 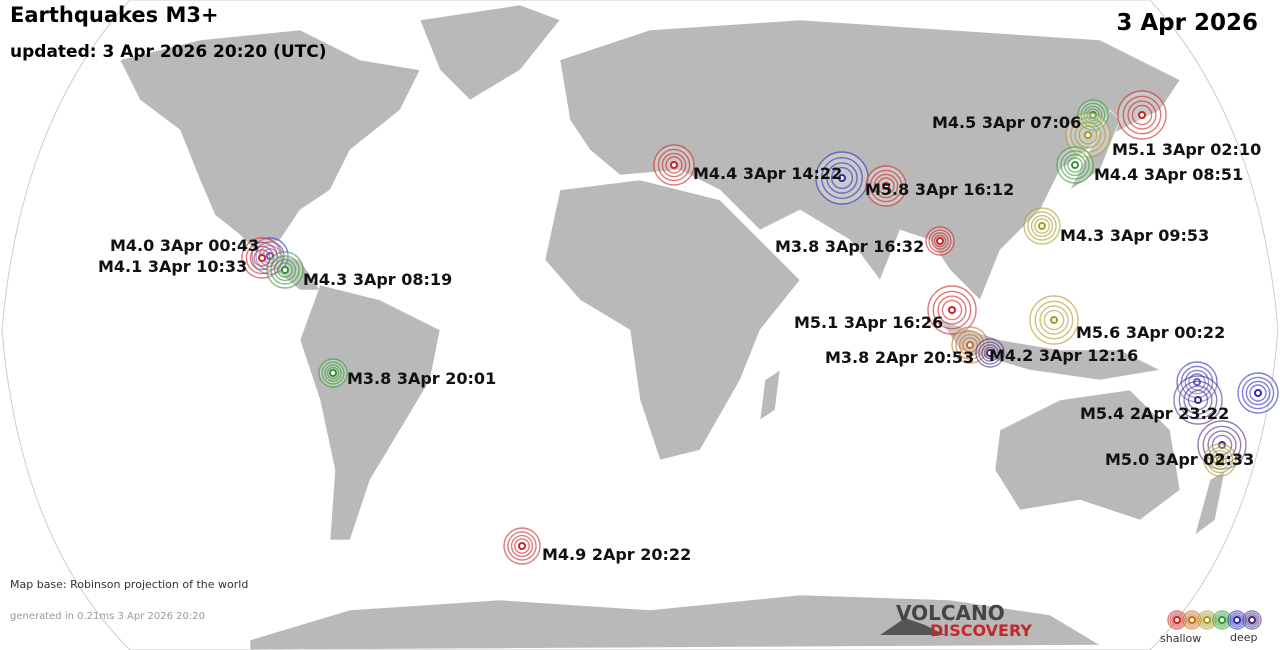 What do you see at coordinates (168, 52) in the screenshot?
I see `updated: updated: 3 Apr 2026 20:20 (UTC)` at bounding box center [168, 52].